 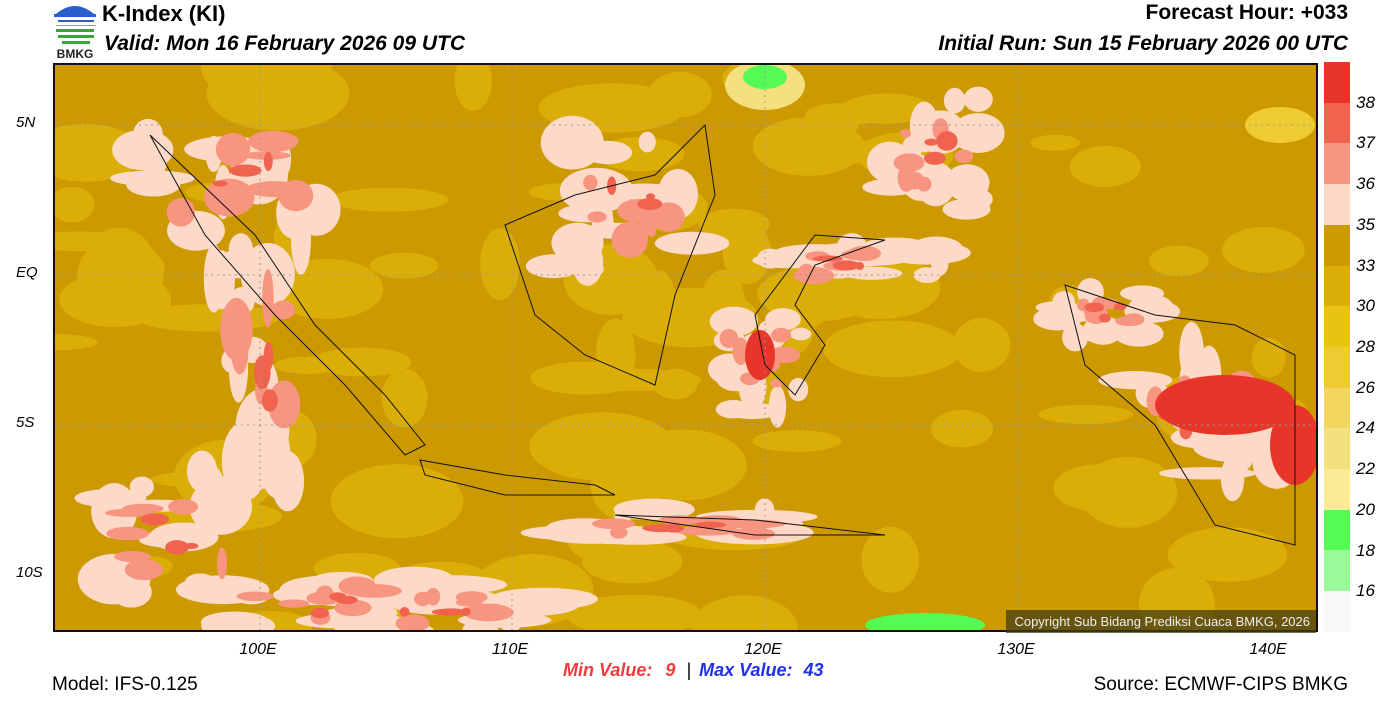 What do you see at coordinates (608, 670) in the screenshot?
I see `min-label: Min Value:` at bounding box center [608, 670].